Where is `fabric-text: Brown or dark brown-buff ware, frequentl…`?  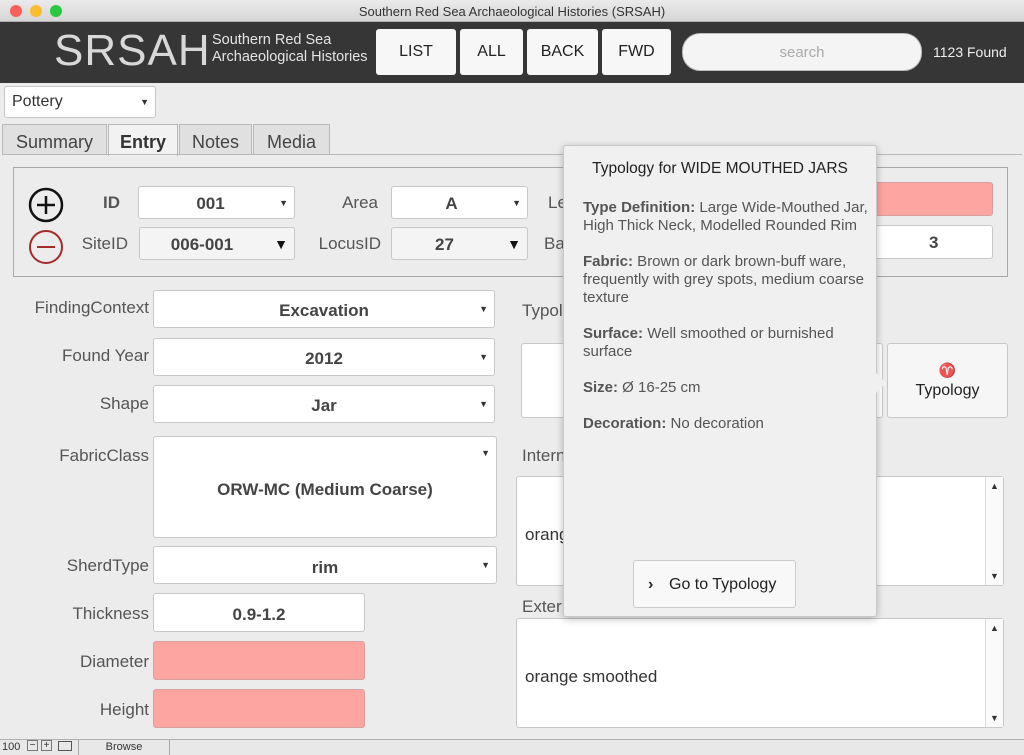
fabric-text: Brown or dark brown-buff ware, frequentl… is located at coordinates (723, 279).